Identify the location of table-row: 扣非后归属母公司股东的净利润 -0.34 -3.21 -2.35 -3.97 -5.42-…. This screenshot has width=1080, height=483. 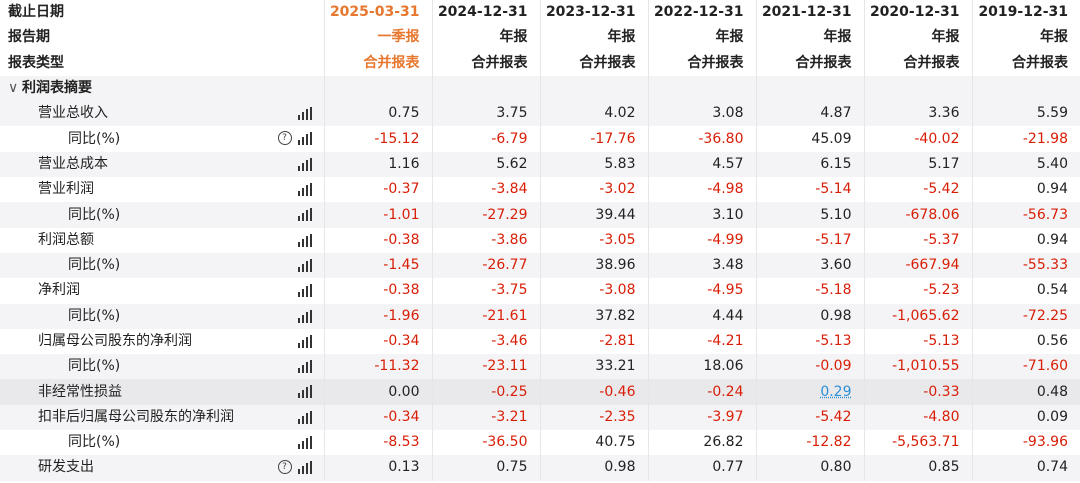
(540, 417).